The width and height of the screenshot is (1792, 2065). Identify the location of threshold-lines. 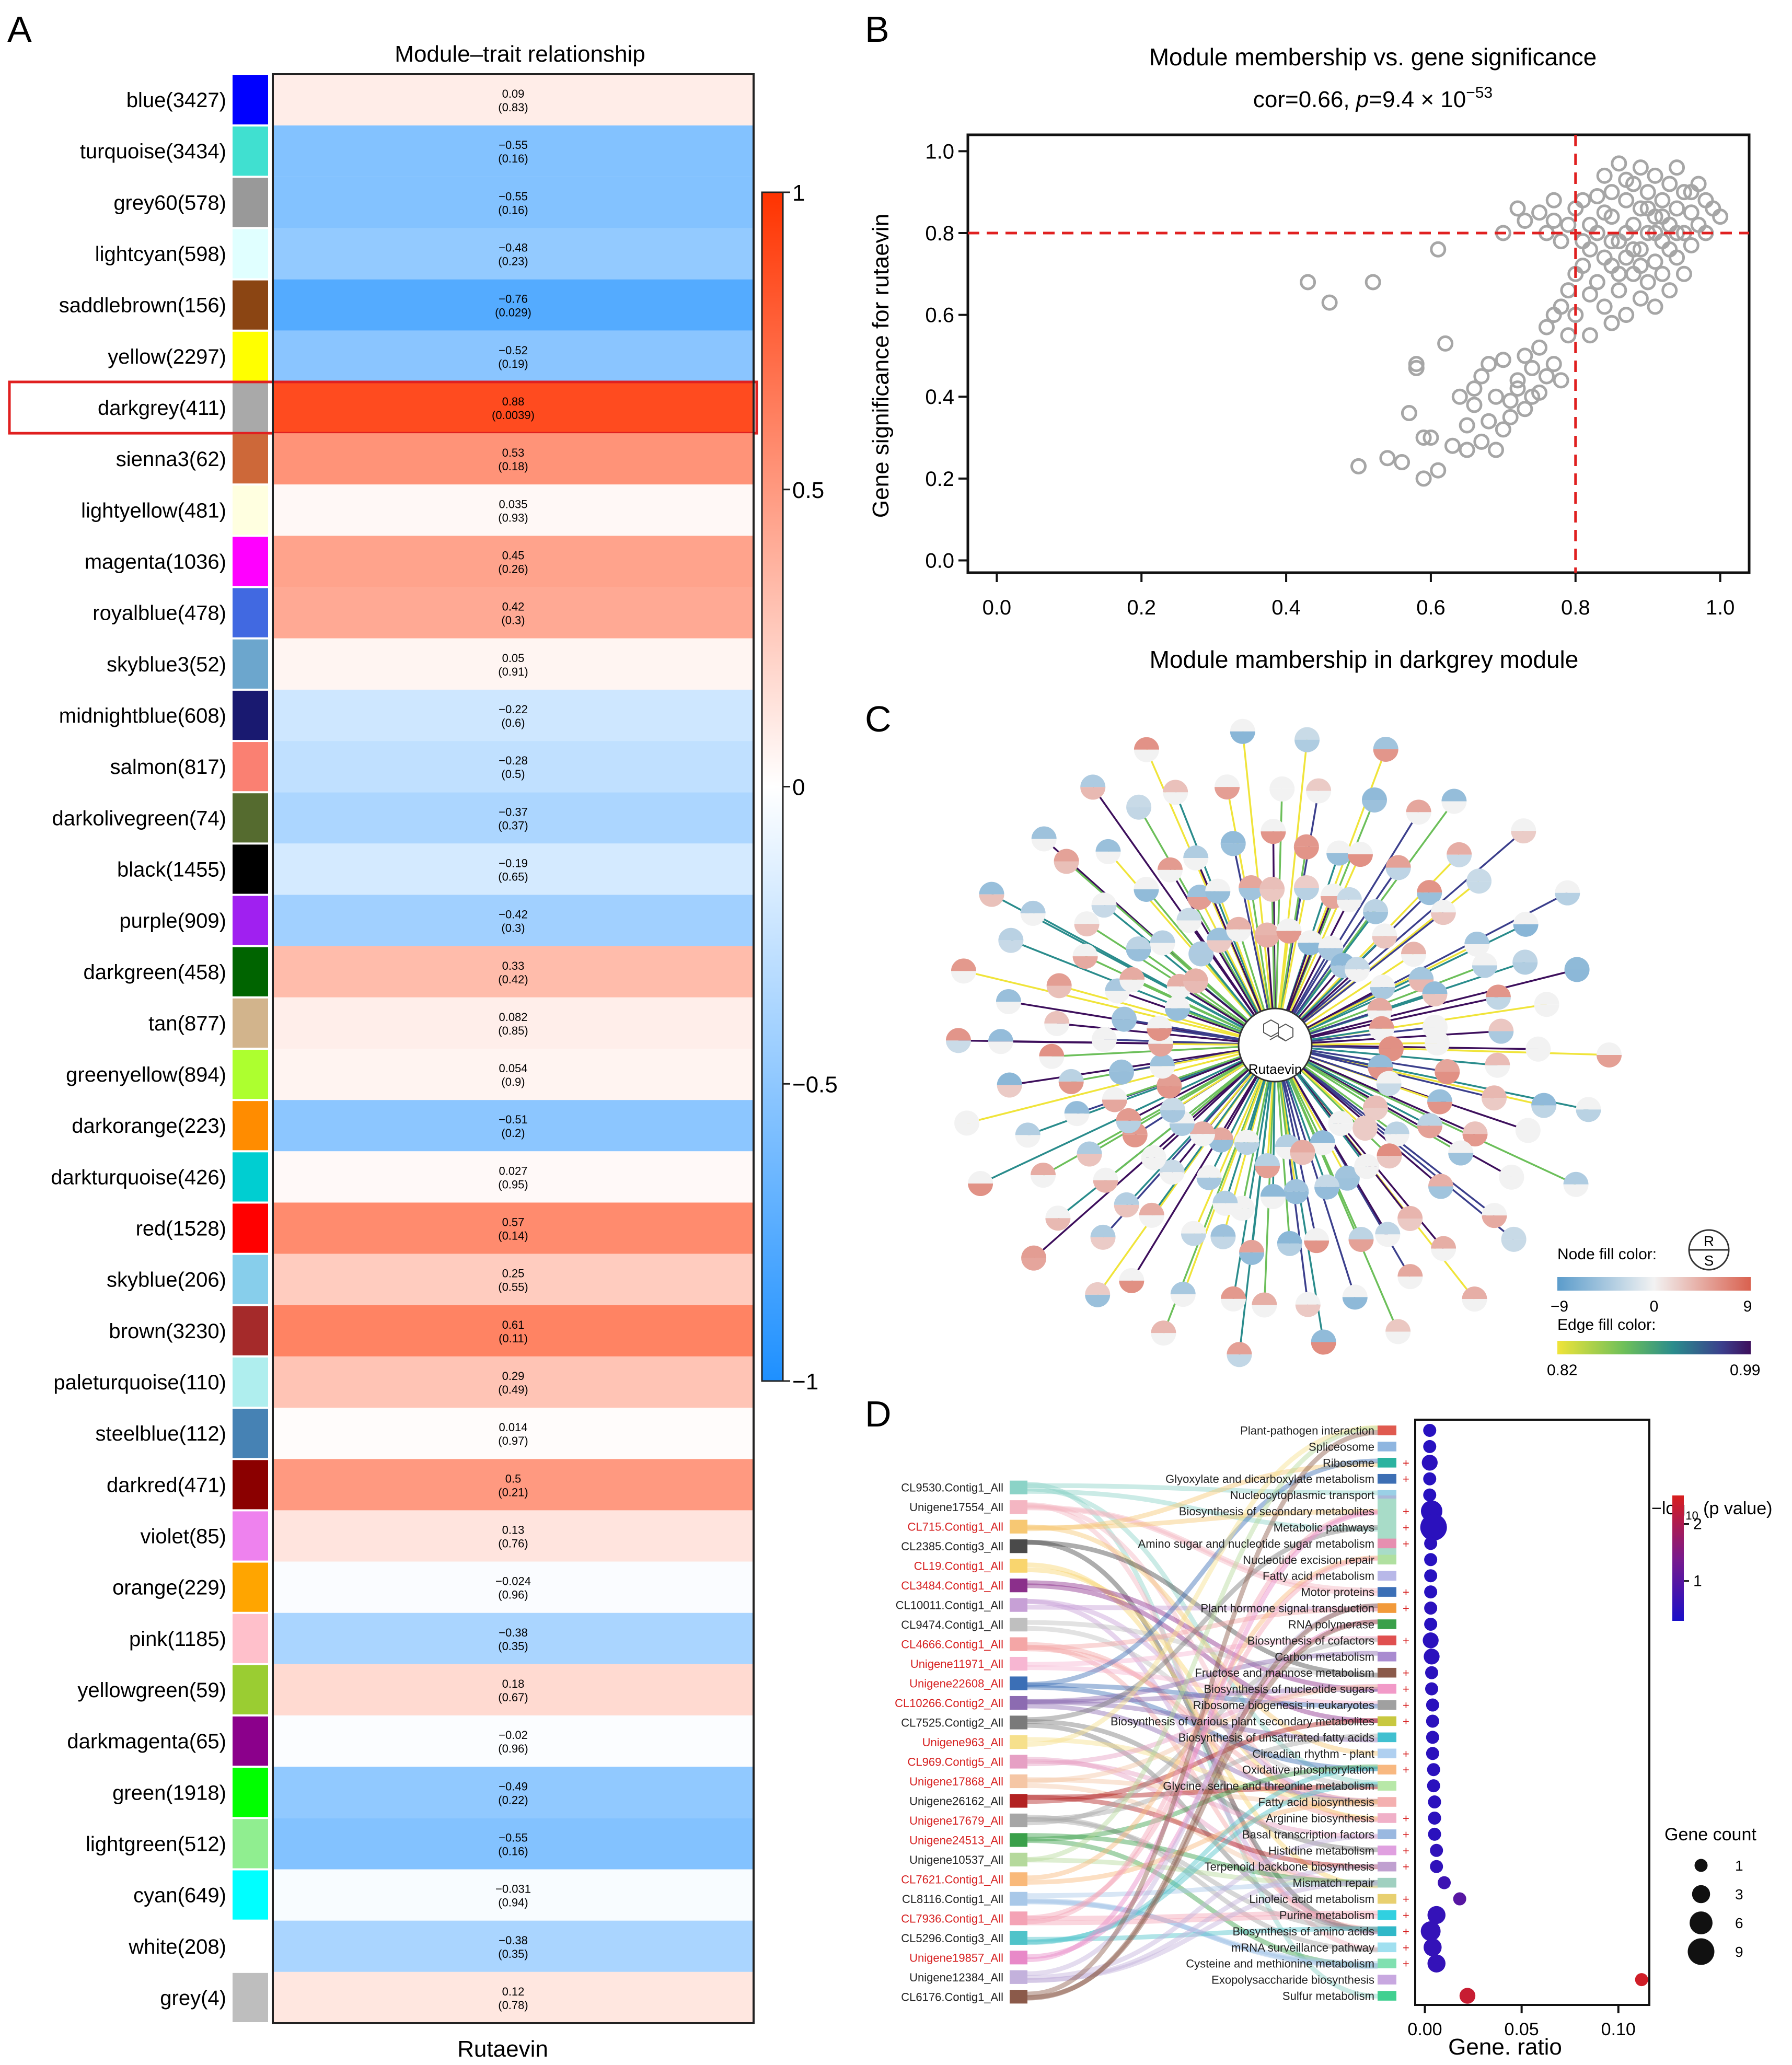
(1358, 354).